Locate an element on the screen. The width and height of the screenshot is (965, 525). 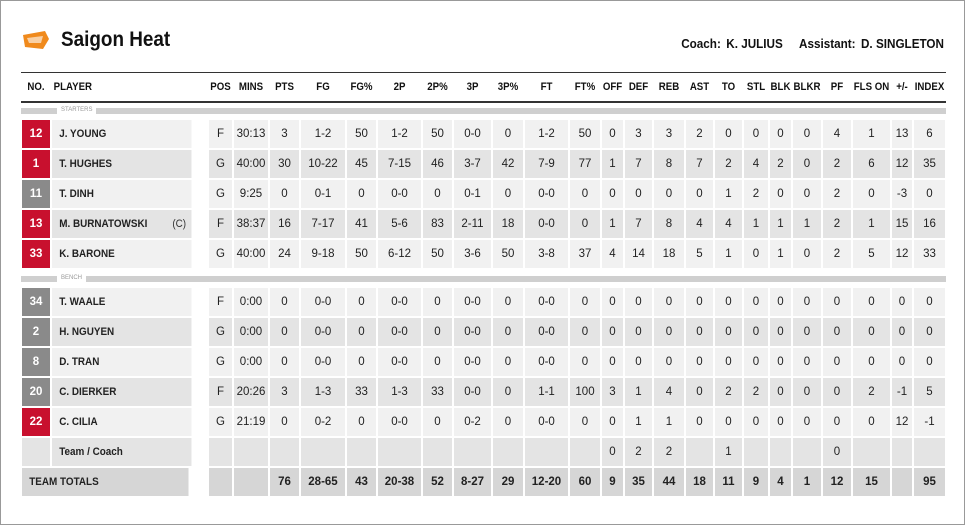
stat-value: 6 is located at coordinates (871, 164).